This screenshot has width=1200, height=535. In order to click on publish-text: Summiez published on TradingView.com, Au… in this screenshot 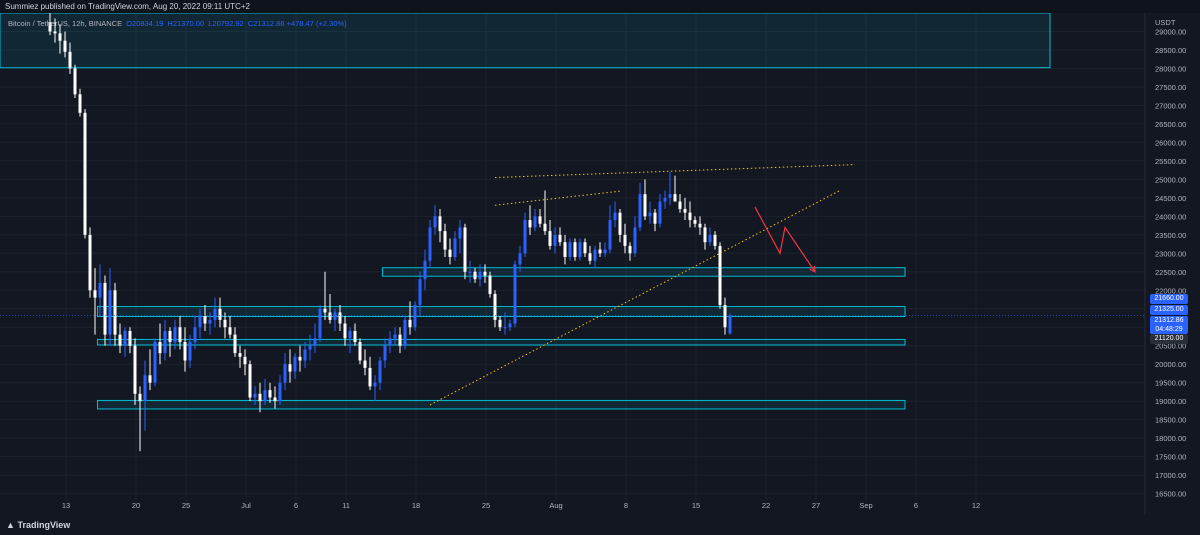, I will do `click(127, 6)`.